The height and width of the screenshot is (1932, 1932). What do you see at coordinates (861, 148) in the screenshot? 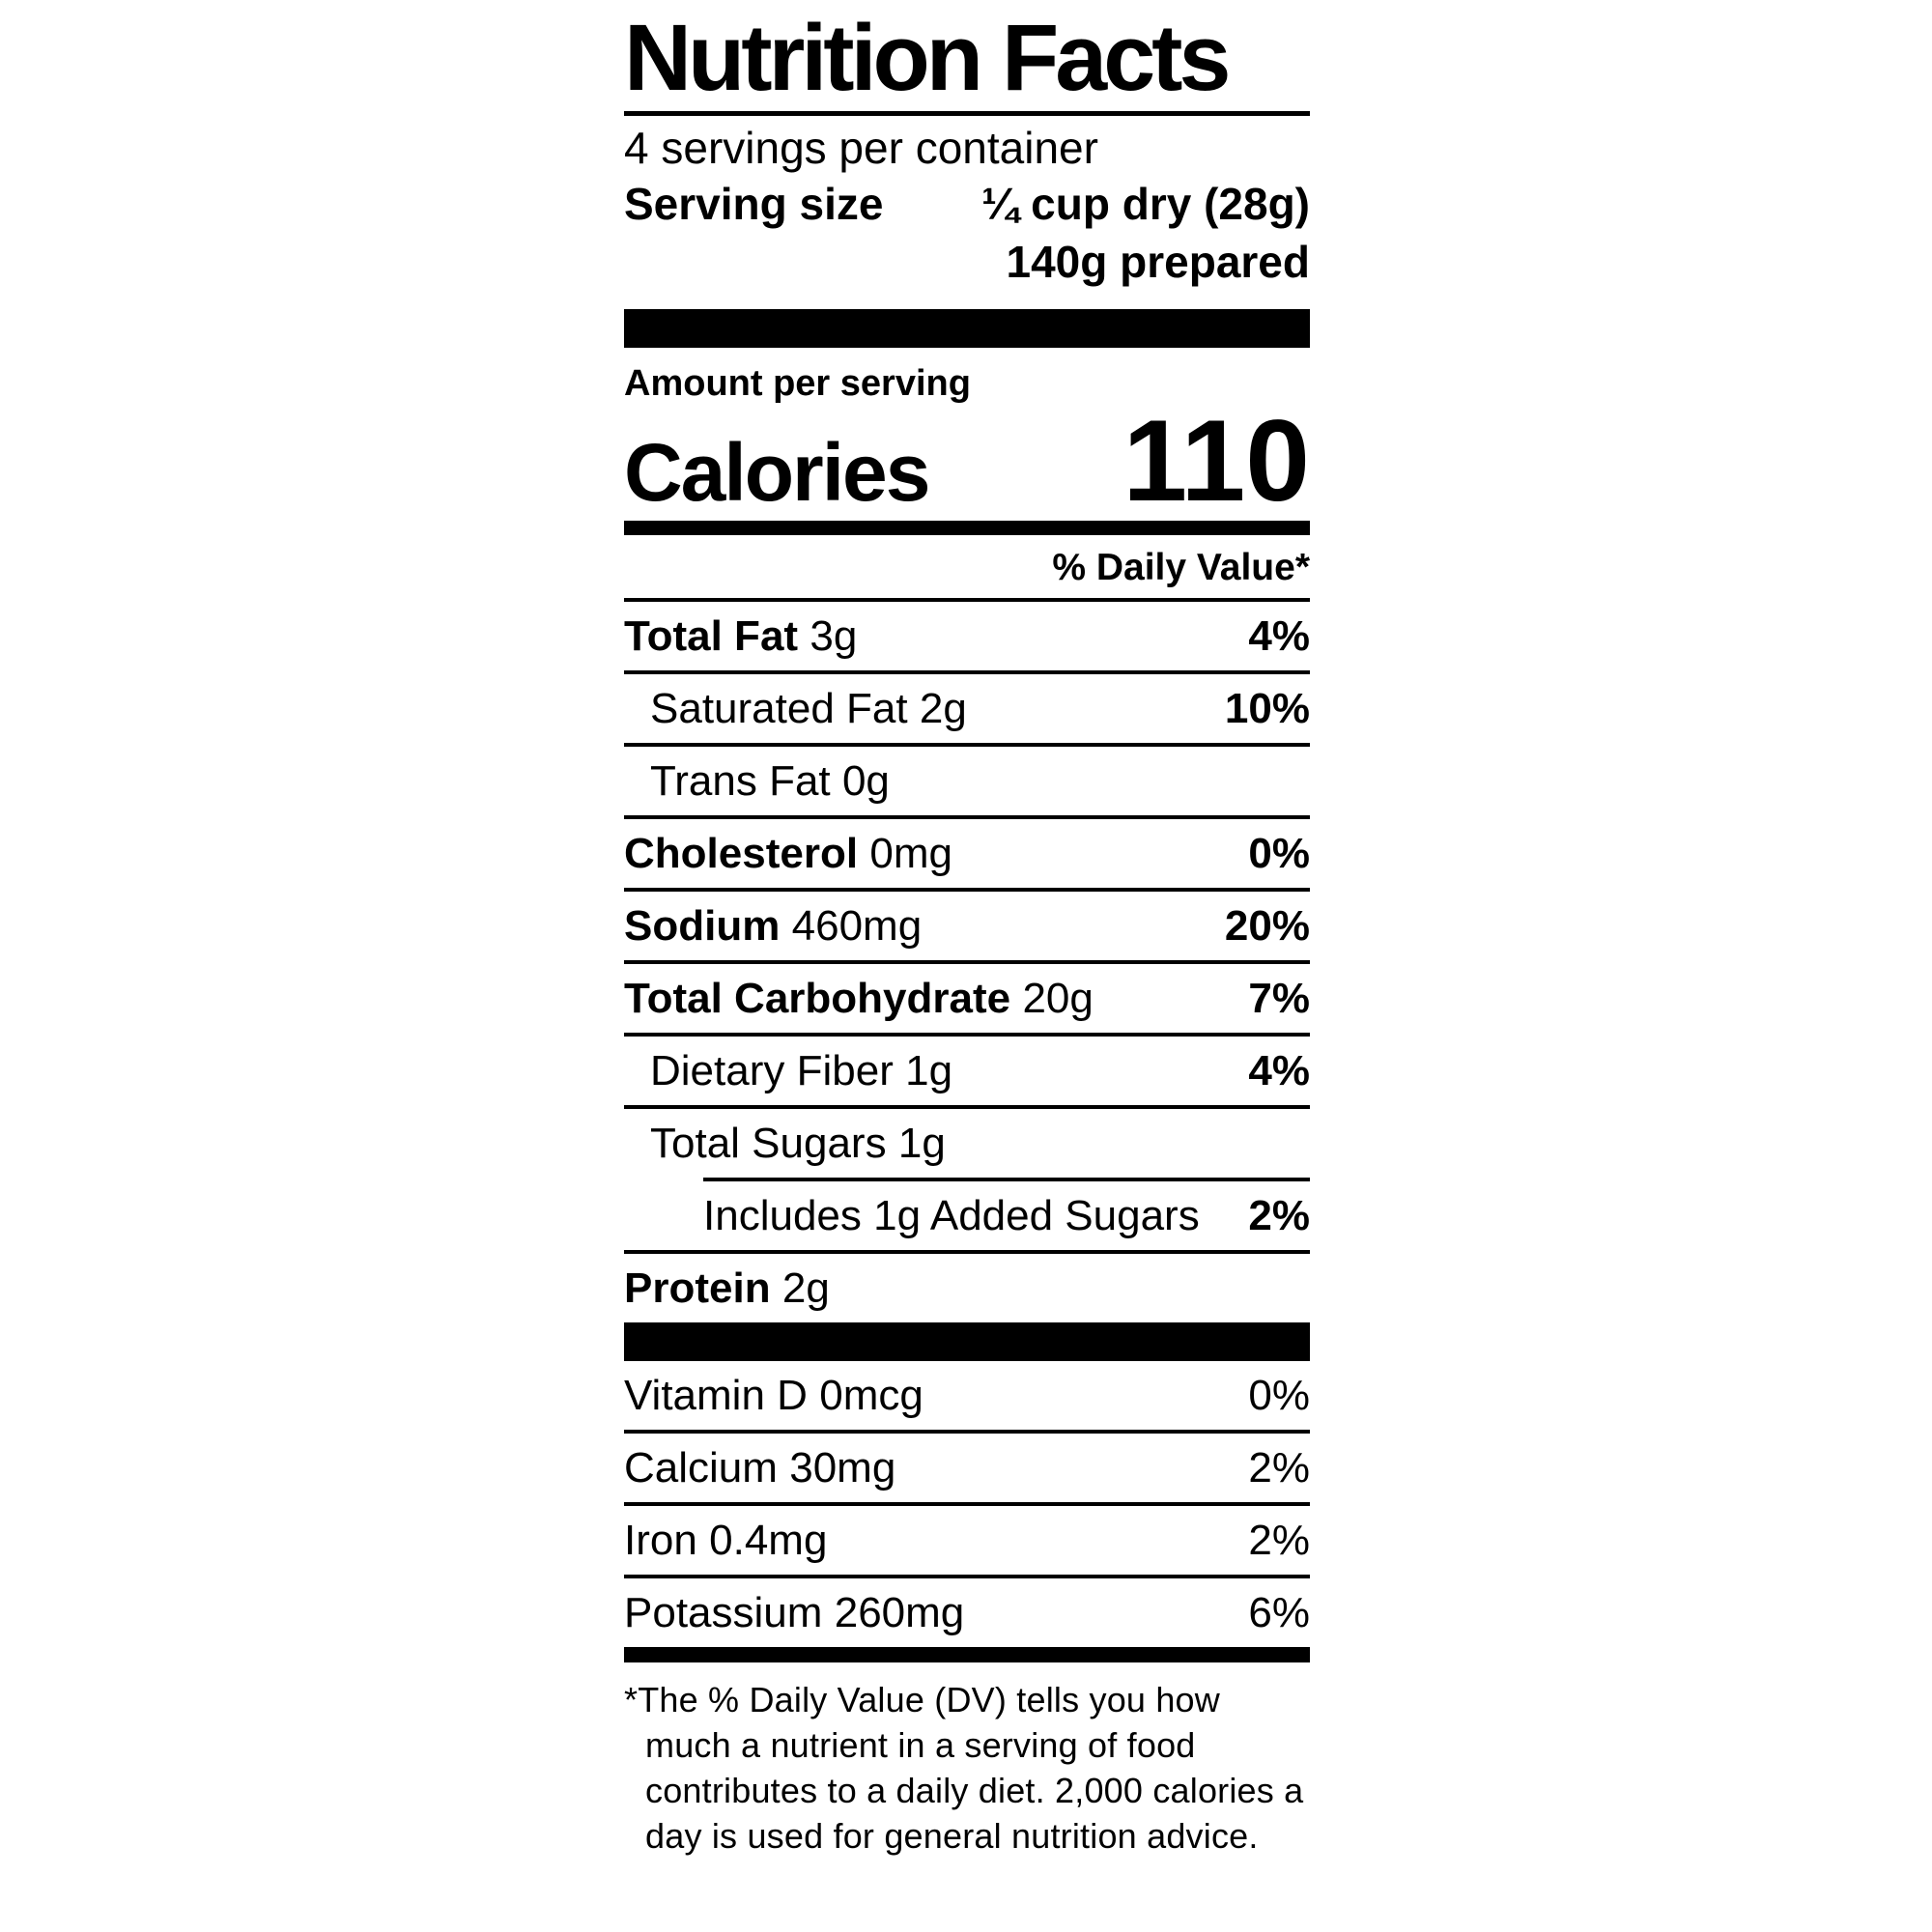
I see `servings-per-container: 4 servings per container` at bounding box center [861, 148].